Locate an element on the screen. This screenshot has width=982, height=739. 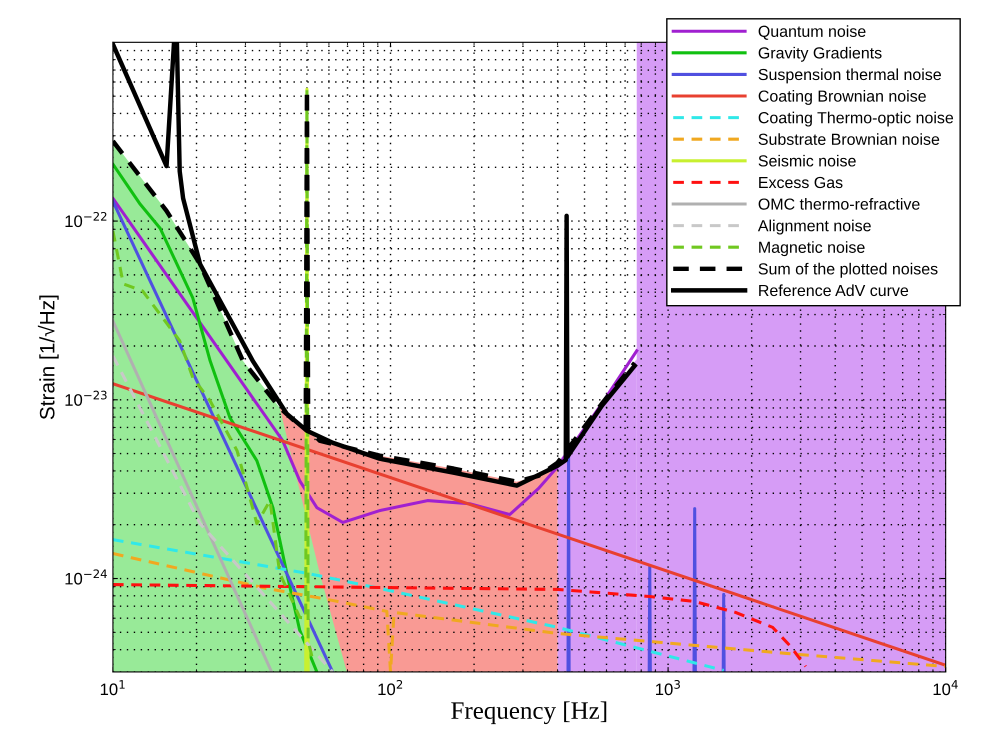
y-tick-label: 10$^{−22}$ is located at coordinates (86, 220).